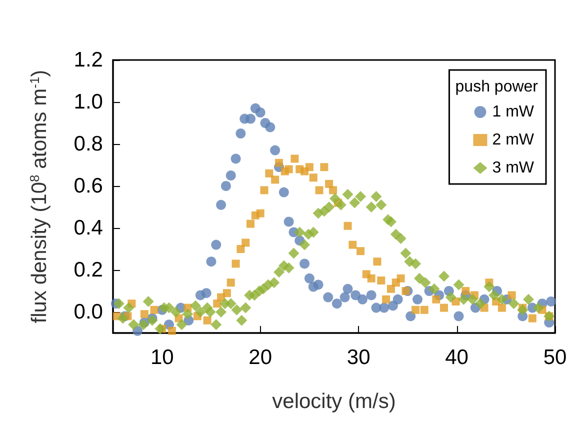  What do you see at coordinates (162, 357) in the screenshot?
I see `x-tick-label: 10` at bounding box center [162, 357].